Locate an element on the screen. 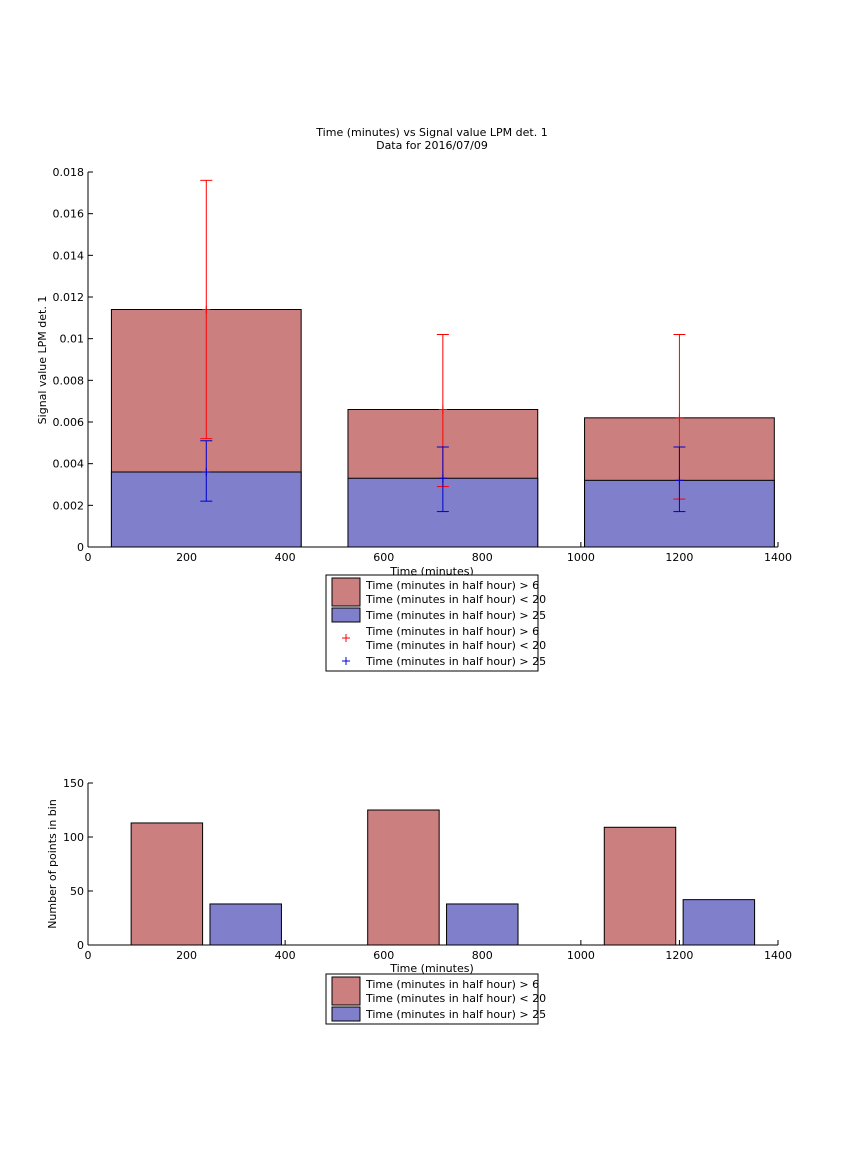 The height and width of the screenshot is (1152, 864). y-tick-label: 0.018 is located at coordinates (69, 172).